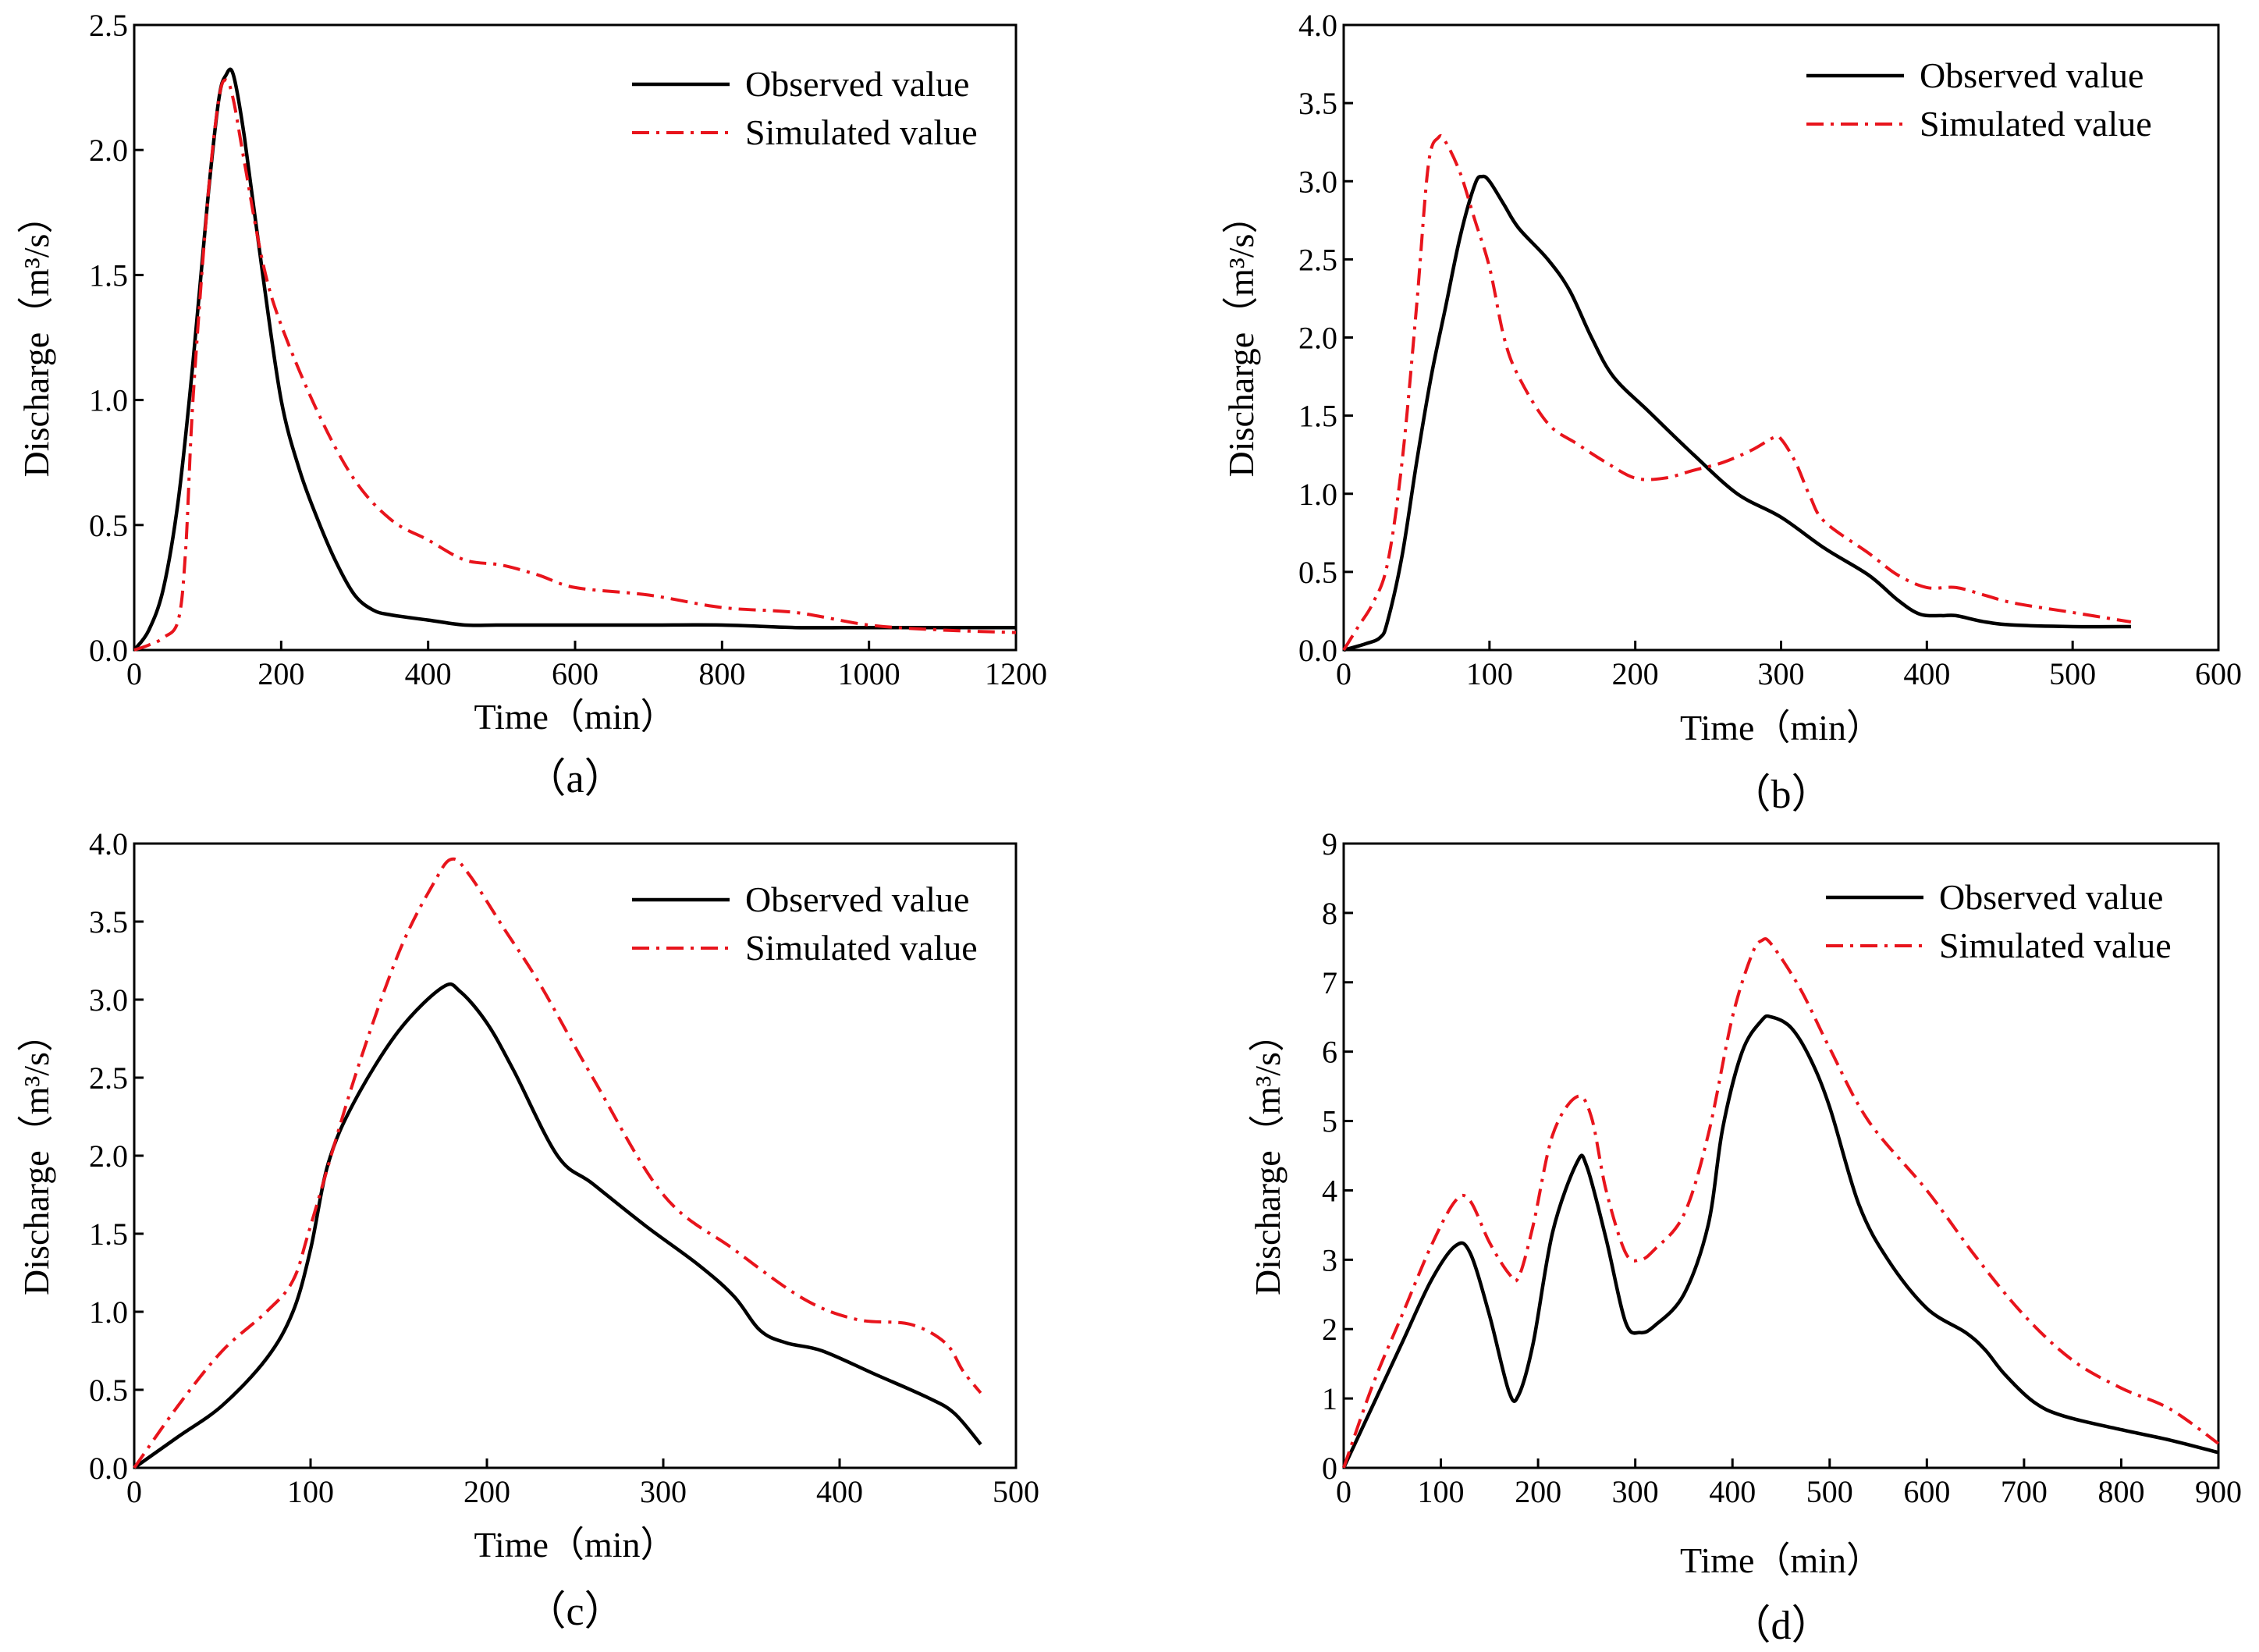 The width and height of the screenshot is (2259, 1652). Describe the element at coordinates (574, 1612) in the screenshot. I see `panel-caption: （c）` at that location.